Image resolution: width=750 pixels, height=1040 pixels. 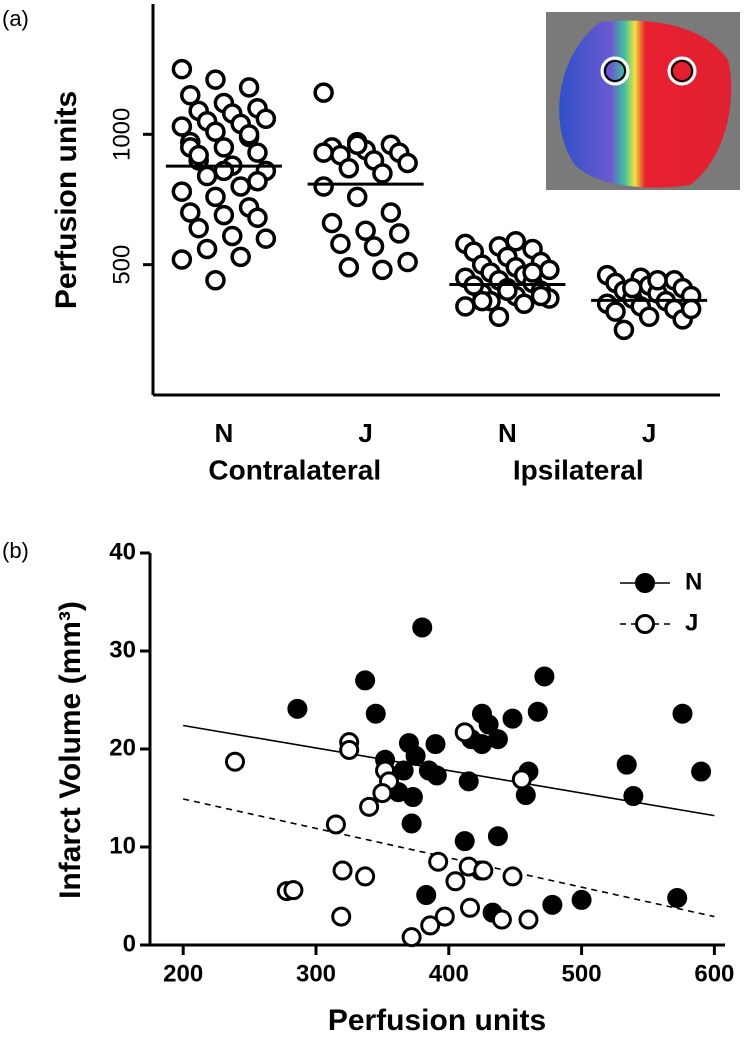 I want to click on y-tick-label: 500, so click(x=121, y=265).